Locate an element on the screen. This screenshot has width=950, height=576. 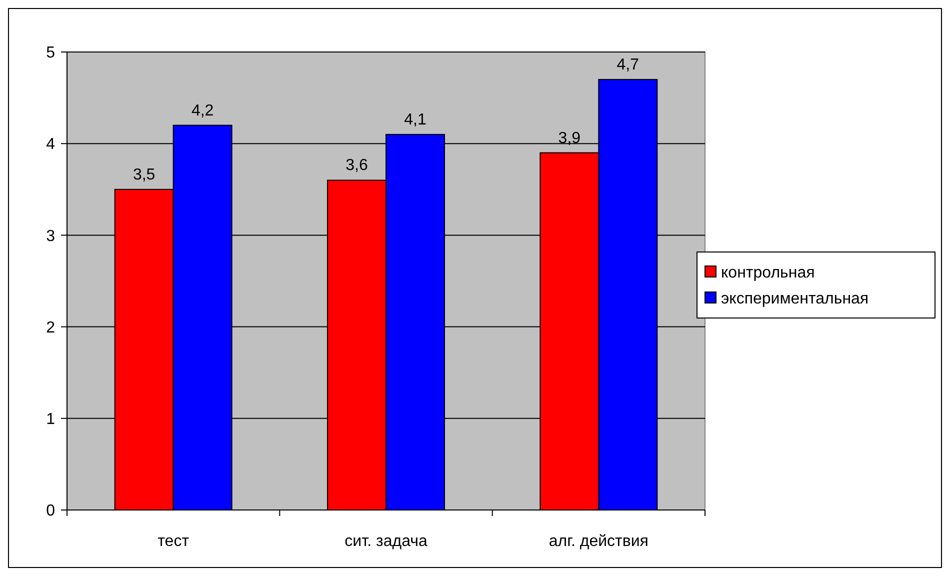
y-tick-label: 1 is located at coordinates (51, 419).